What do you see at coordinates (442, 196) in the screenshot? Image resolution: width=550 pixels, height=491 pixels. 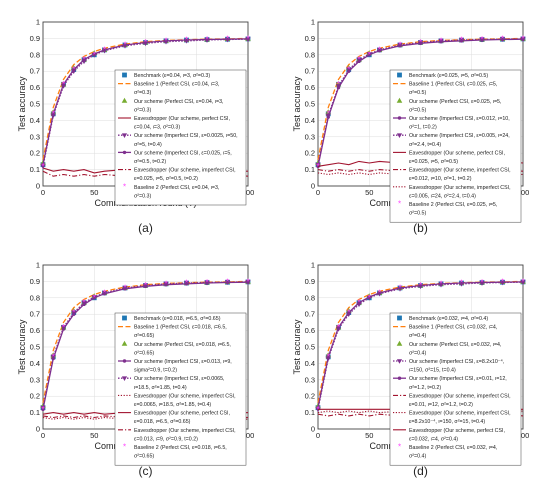 I see `legend-label: ε=0.005, ι=24, σ²=2.4, t=0.4)` at bounding box center [442, 196].